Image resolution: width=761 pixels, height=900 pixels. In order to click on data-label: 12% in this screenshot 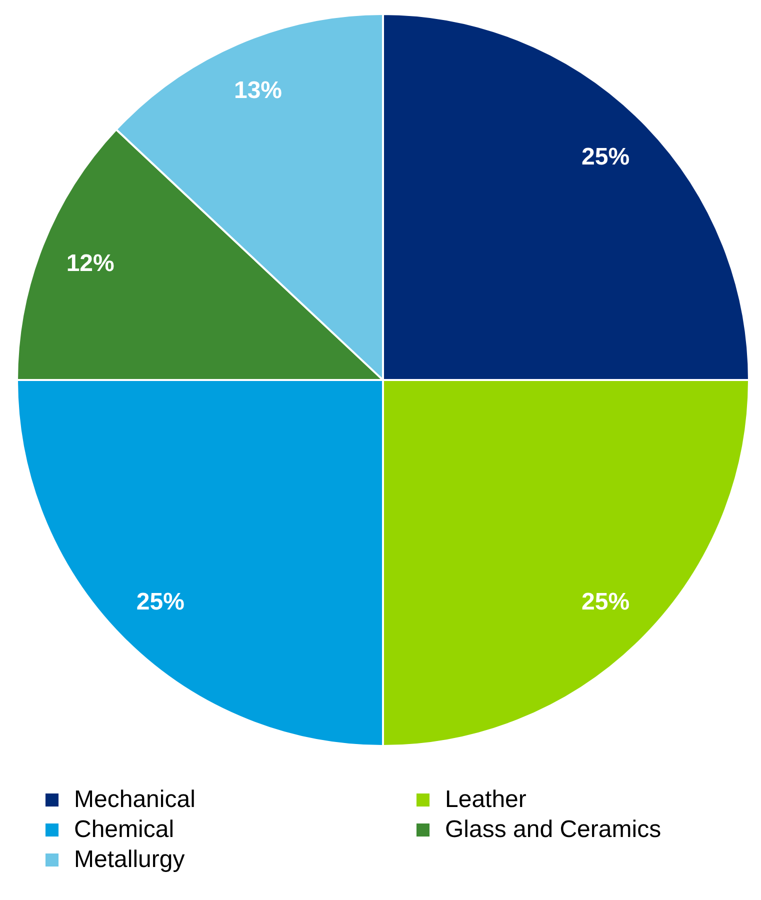, I will do `click(90, 264)`.